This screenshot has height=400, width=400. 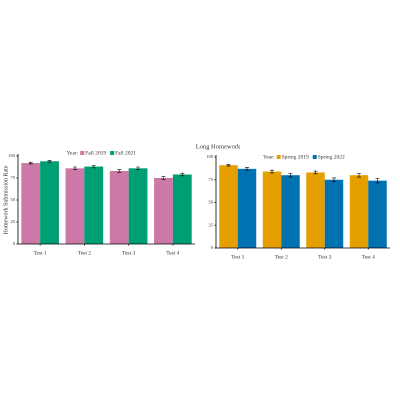 I want to click on y-axis-label: Homework Submission Rate, so click(x=6, y=199).